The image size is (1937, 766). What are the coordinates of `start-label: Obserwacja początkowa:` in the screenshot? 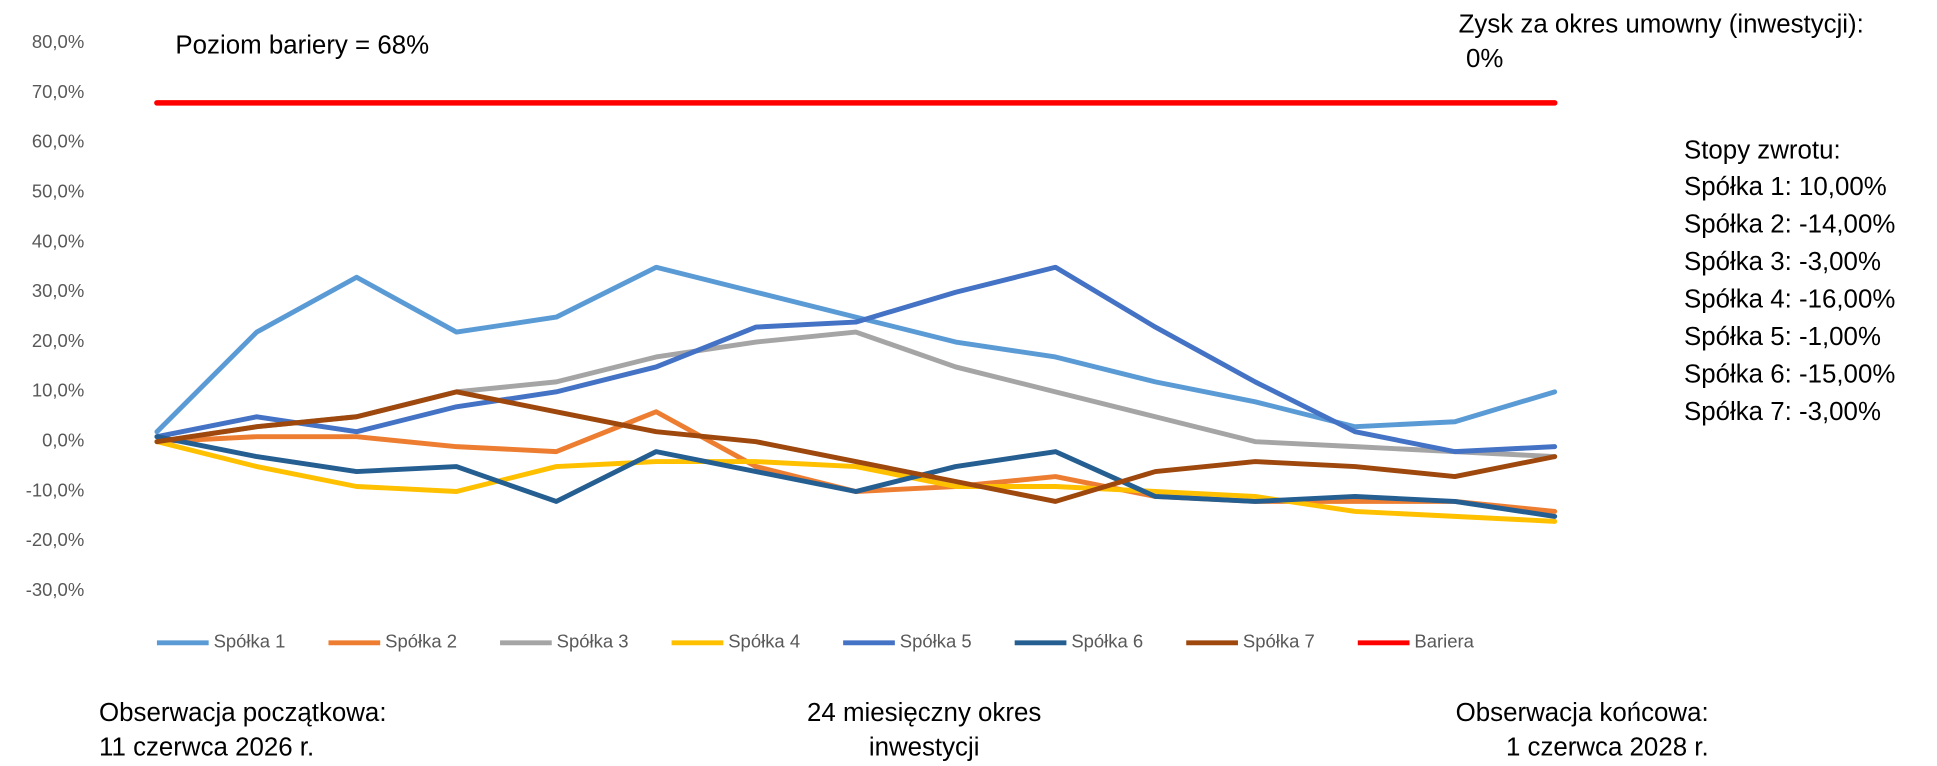 It's located at (242, 713).